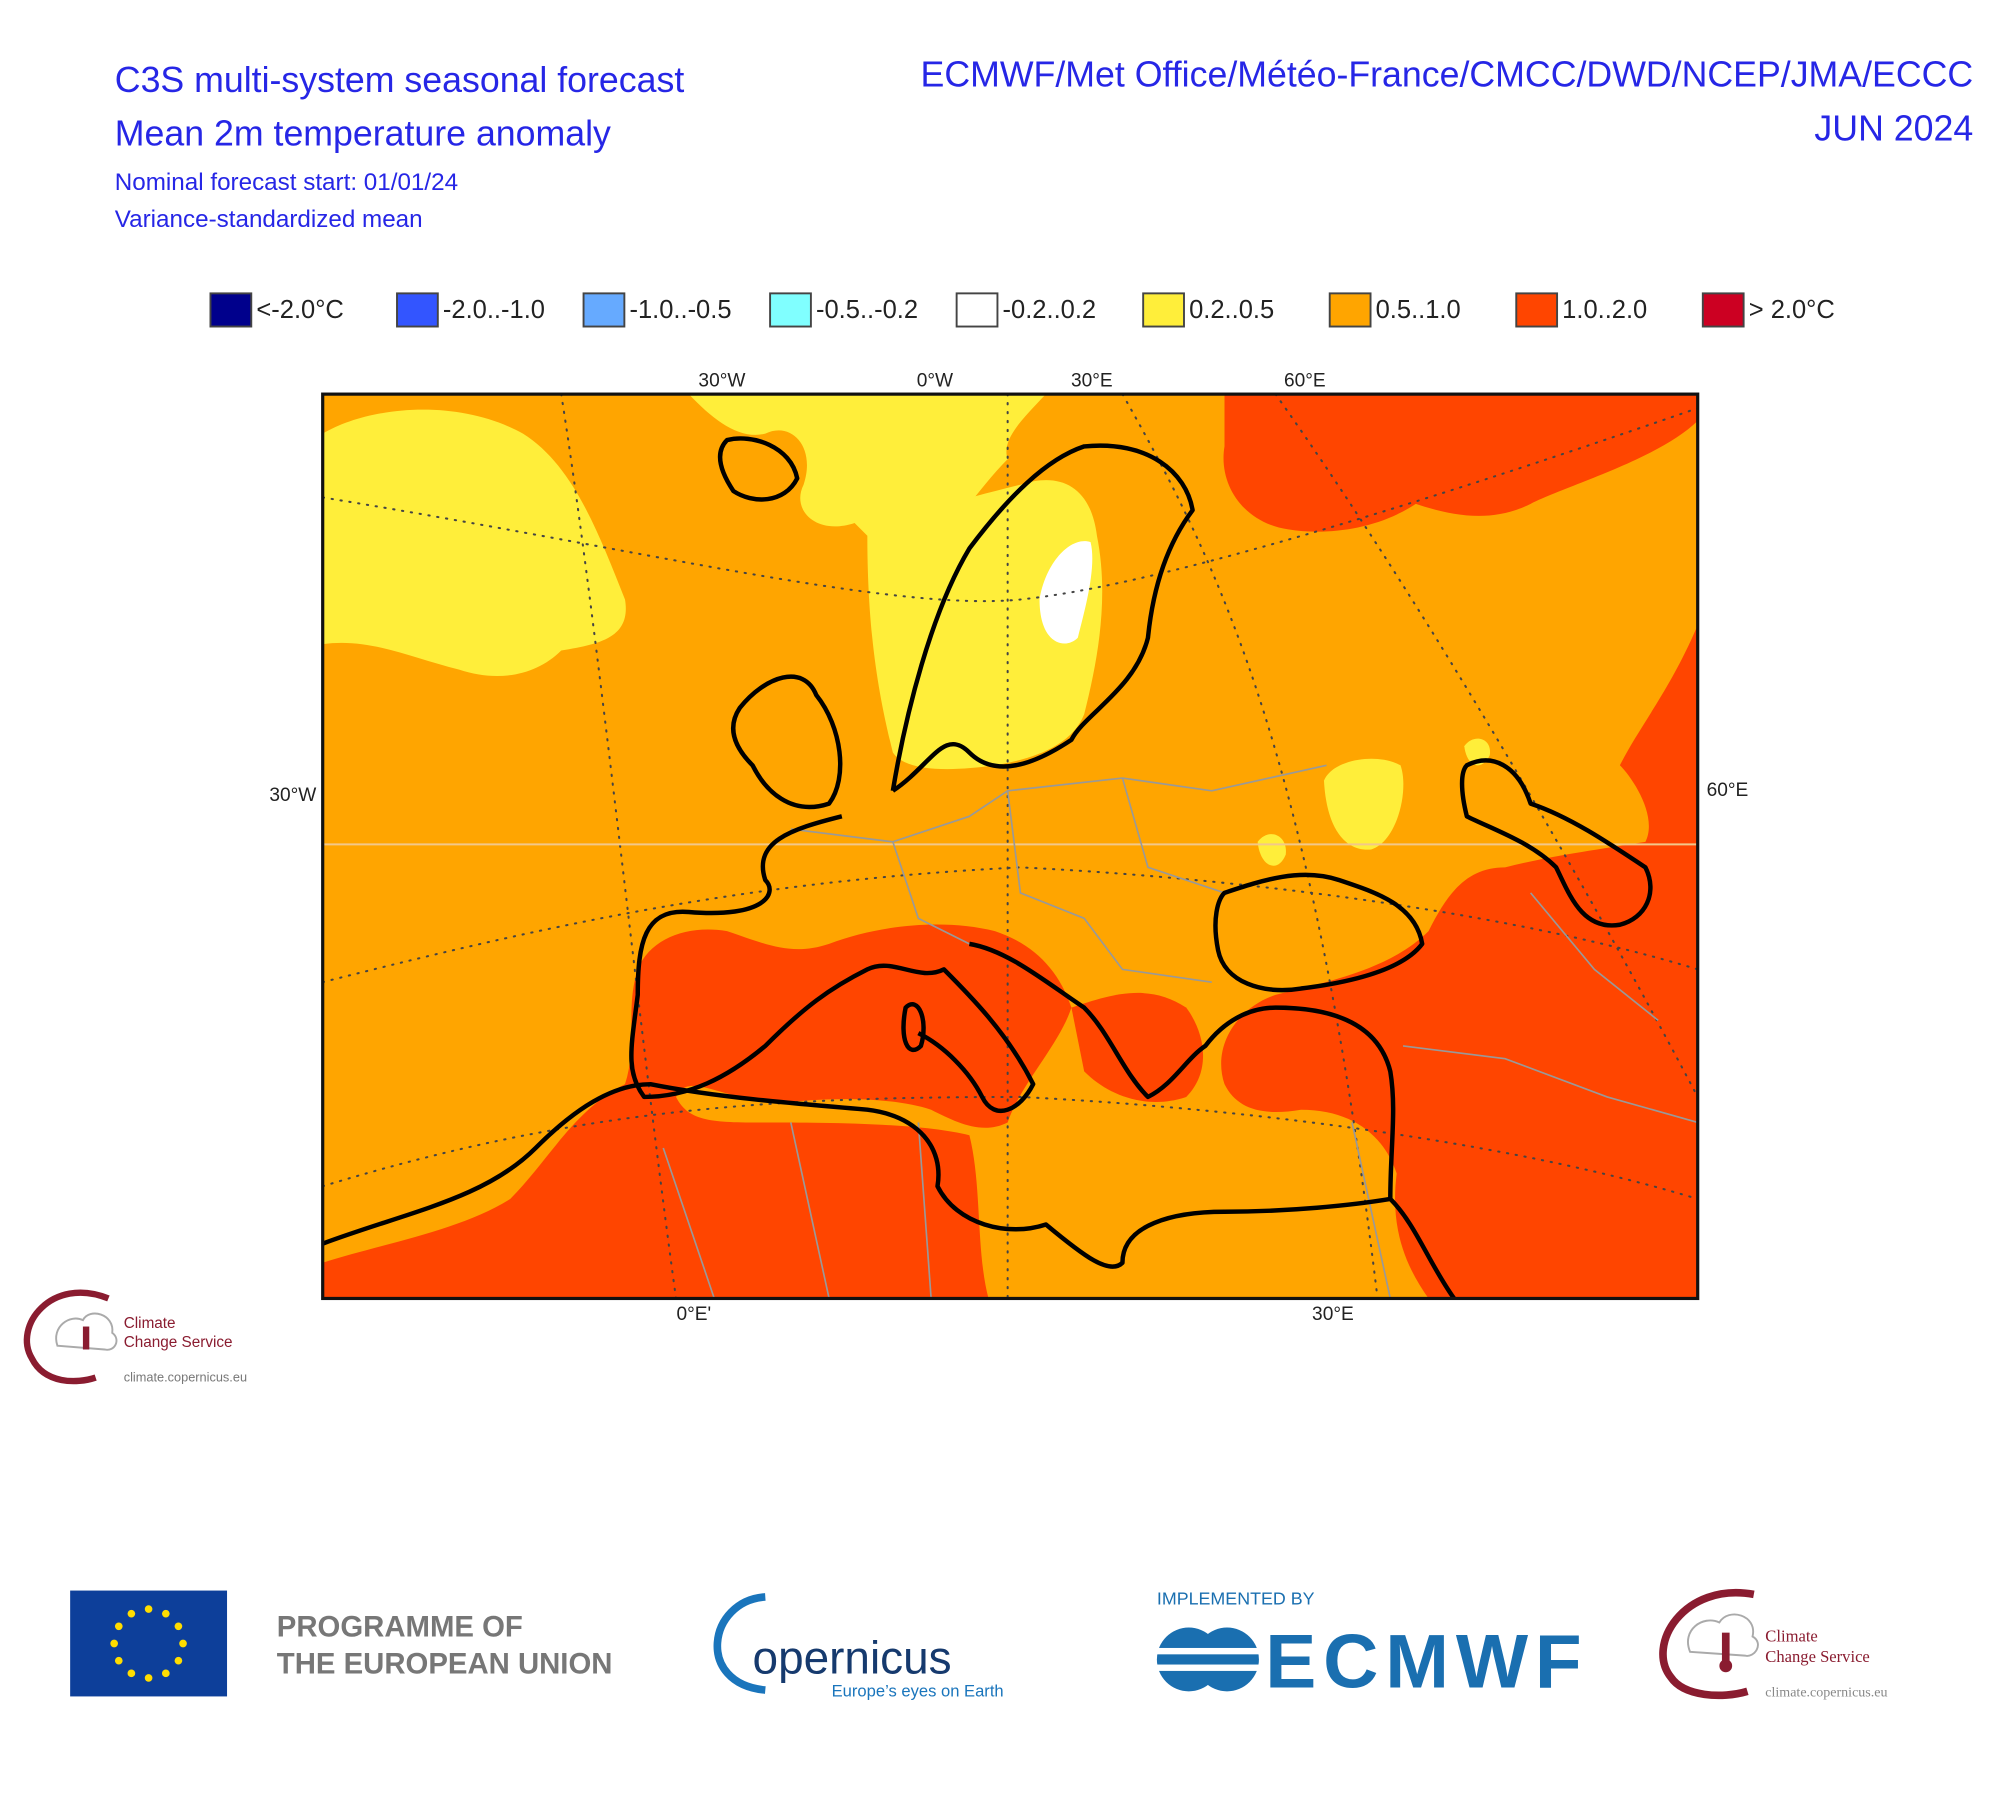 Image resolution: width=2000 pixels, height=1800 pixels. Describe the element at coordinates (918, 1690) in the screenshot. I see `copernicus-tagline: Europe’s eyes on Earth` at that location.